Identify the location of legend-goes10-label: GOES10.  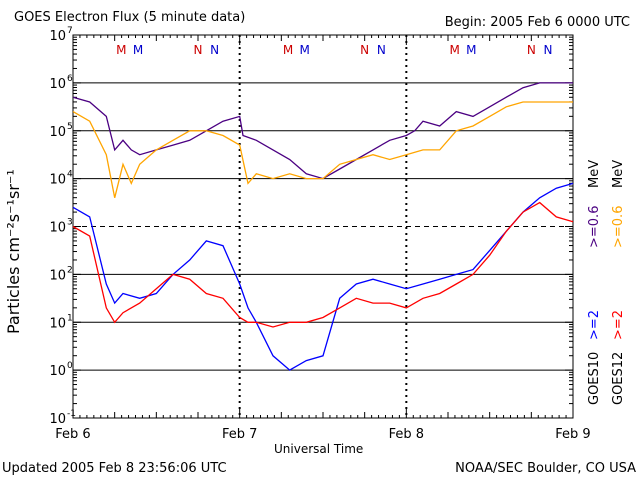
(594, 378).